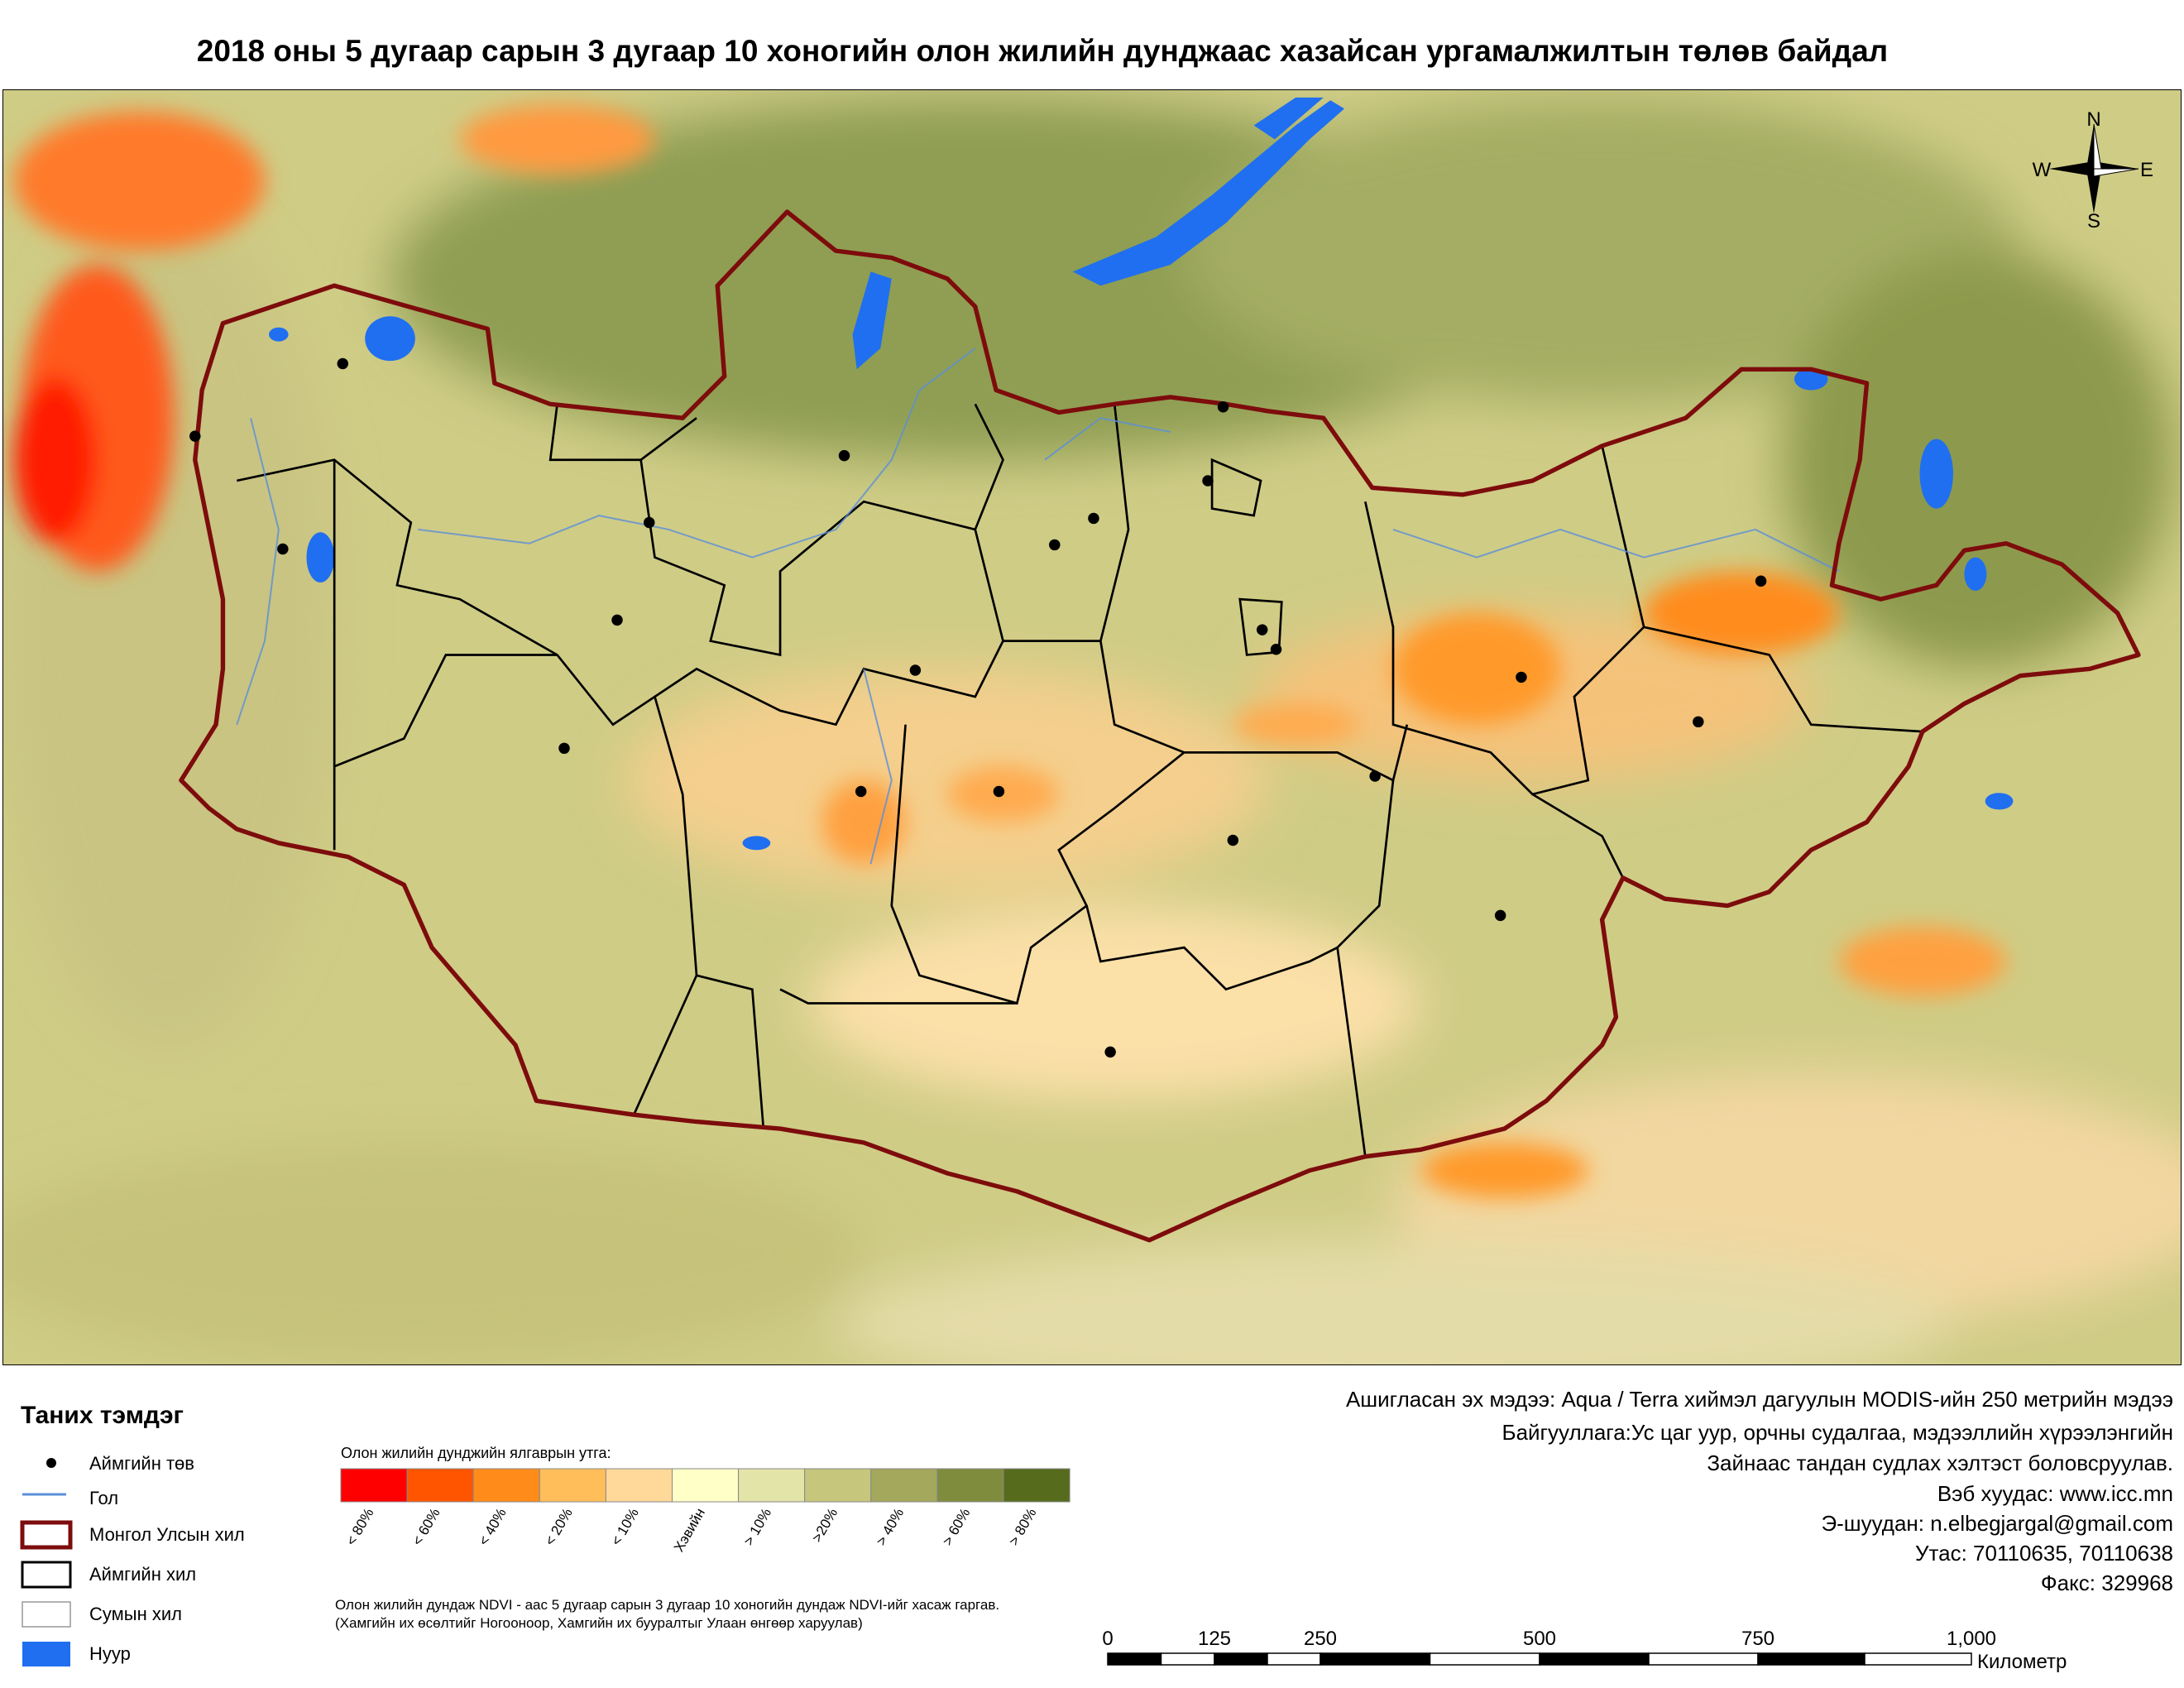 This screenshot has width=2184, height=1688. What do you see at coordinates (103, 1498) in the screenshot?
I see `legend-label: Гол` at bounding box center [103, 1498].